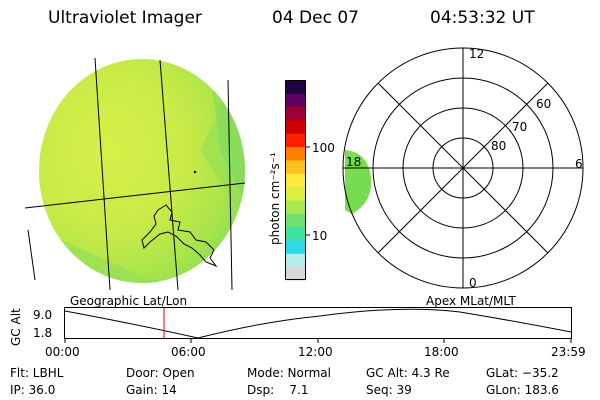 The height and width of the screenshot is (400, 600). Describe the element at coordinates (62, 352) in the screenshot. I see `x-tick-0000: 00:00` at that location.